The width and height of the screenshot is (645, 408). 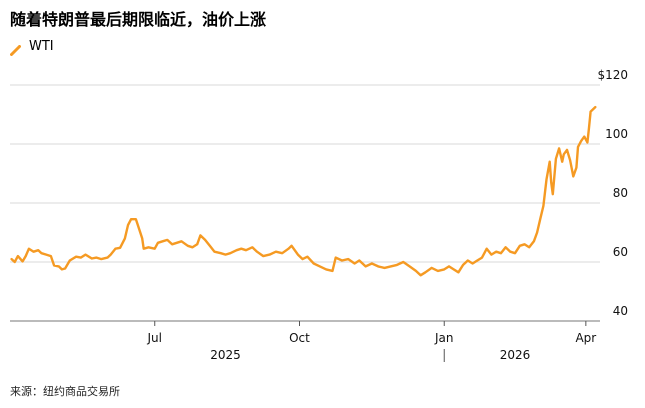 What do you see at coordinates (620, 252) in the screenshot?
I see `y-tick-label-60: 60` at bounding box center [620, 252].